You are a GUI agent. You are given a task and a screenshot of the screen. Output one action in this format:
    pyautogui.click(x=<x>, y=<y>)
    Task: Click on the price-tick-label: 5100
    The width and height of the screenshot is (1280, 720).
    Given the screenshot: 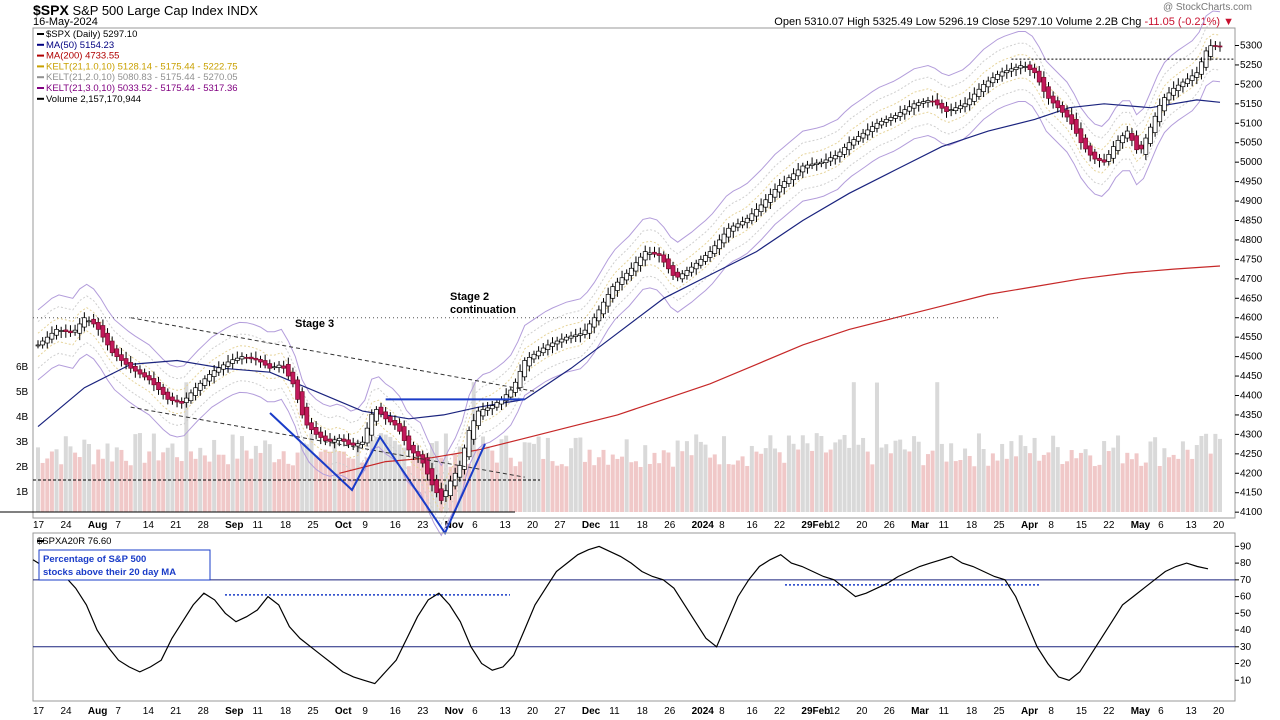 What is the action you would take?
    pyautogui.click(x=1251, y=123)
    